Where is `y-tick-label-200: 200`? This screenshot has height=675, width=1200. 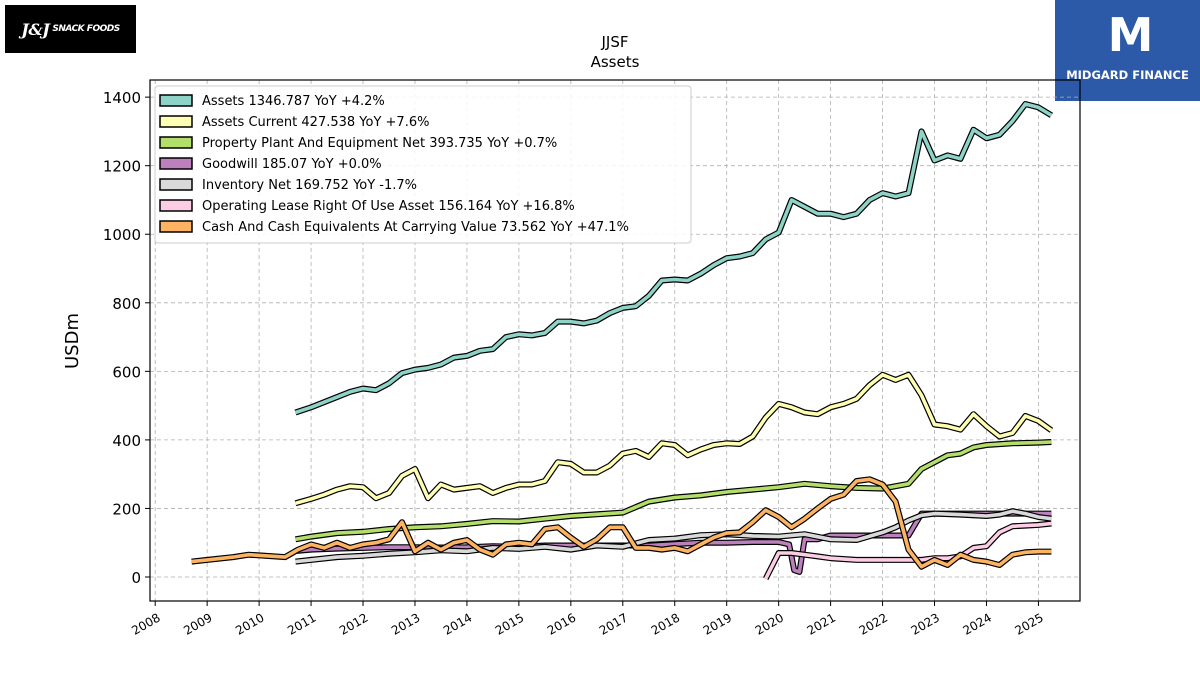
y-tick-label-200: 200 is located at coordinates (126, 509).